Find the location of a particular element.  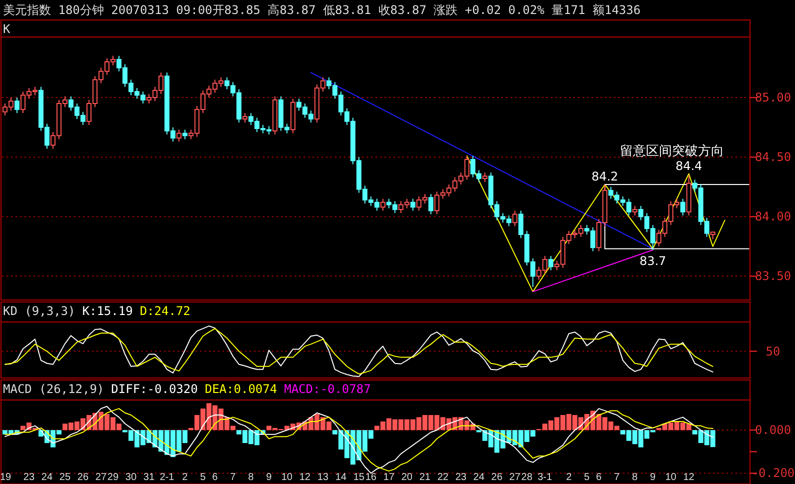

y-tick-label: 84.00 is located at coordinates (773, 217).